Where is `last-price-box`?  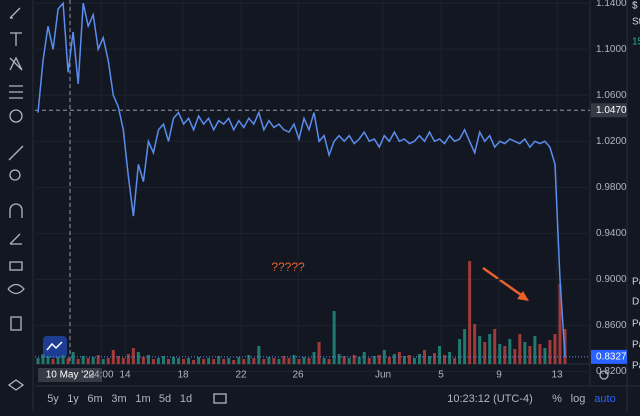
last-price-box is located at coordinates (609, 356).